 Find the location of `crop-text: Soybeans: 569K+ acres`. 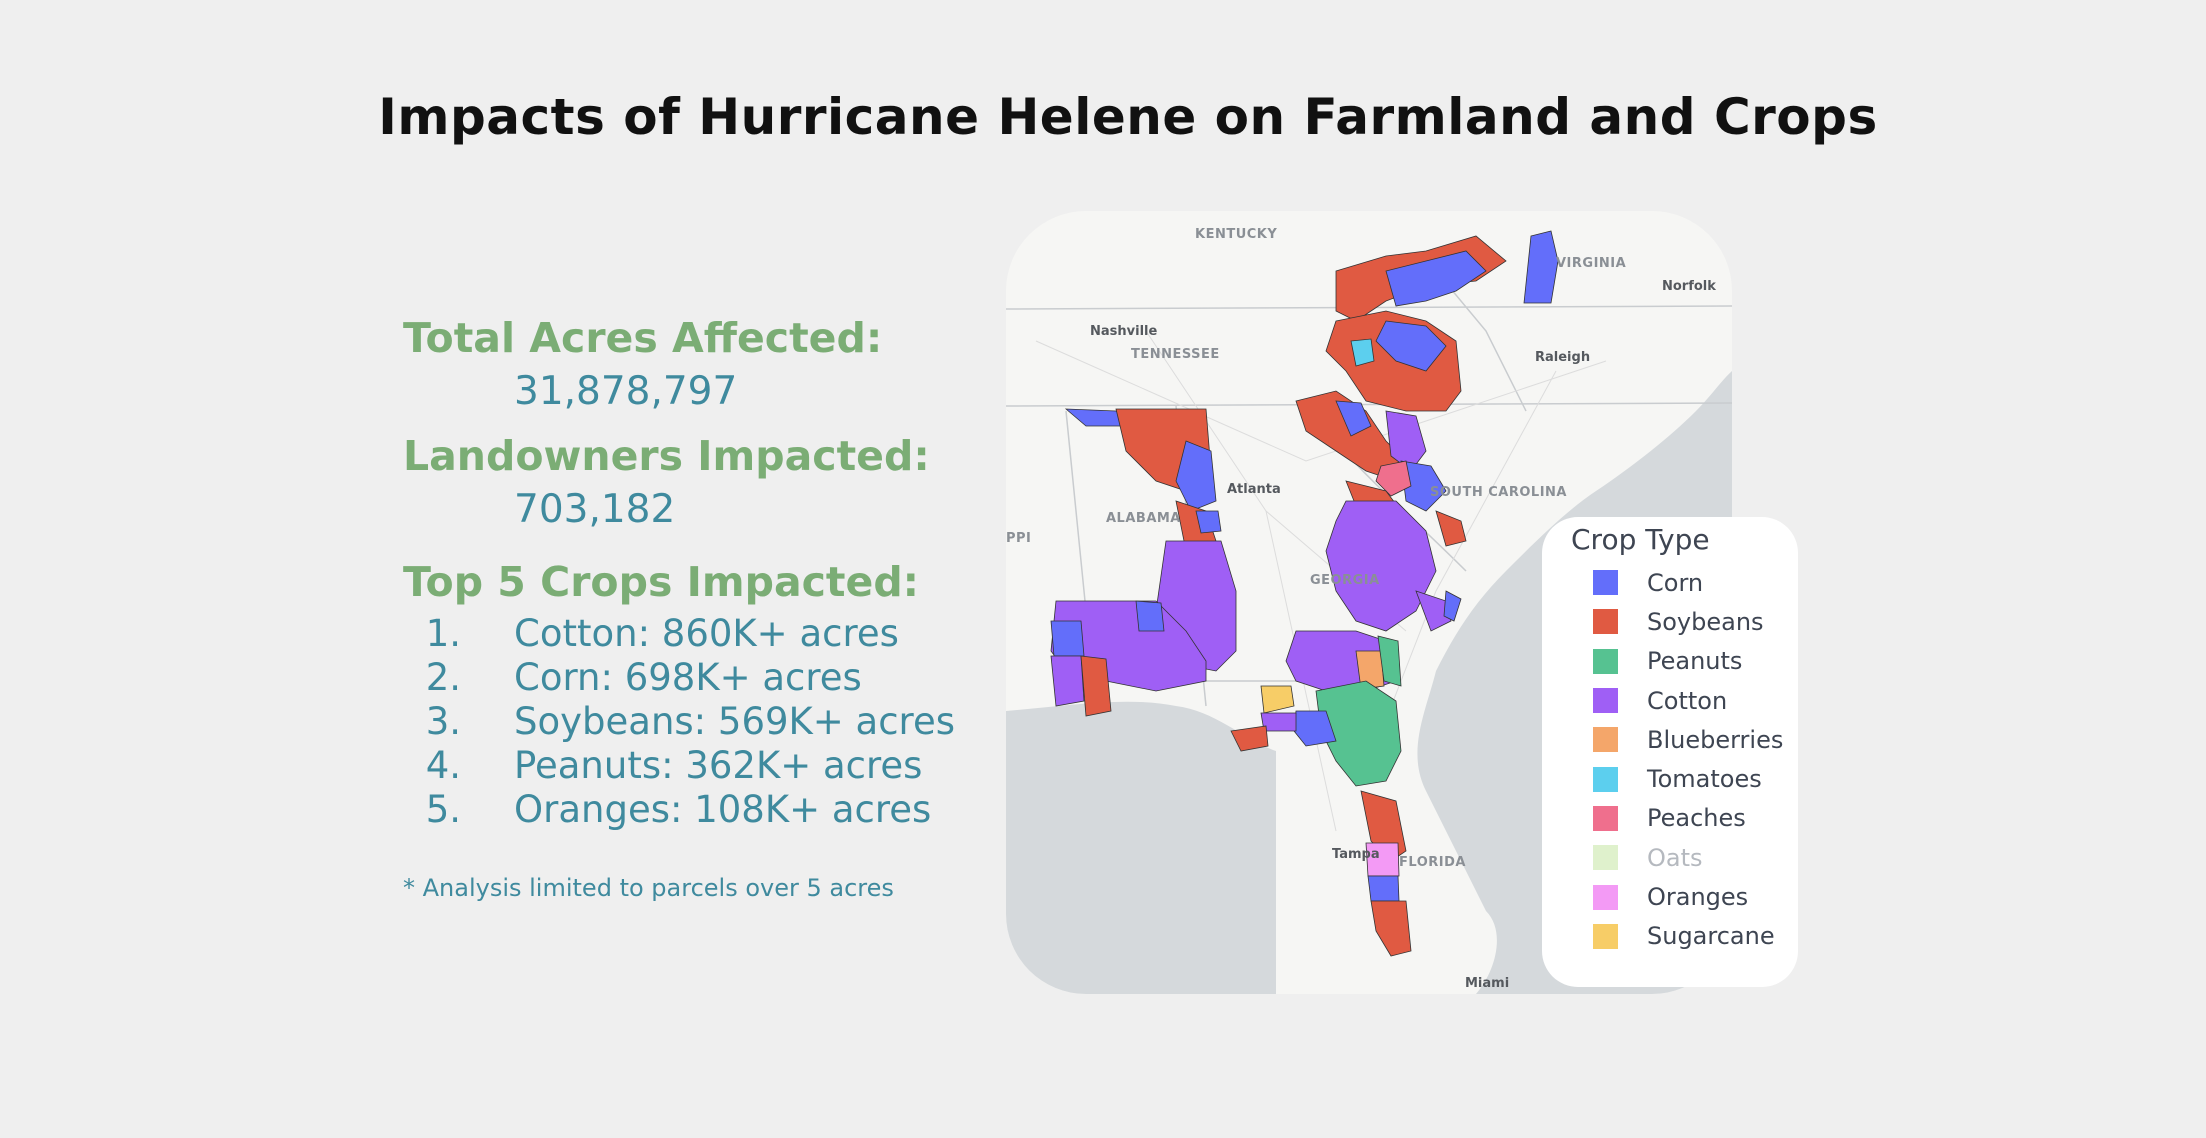

crop-text: Soybeans: 569K+ acres is located at coordinates (735, 721).